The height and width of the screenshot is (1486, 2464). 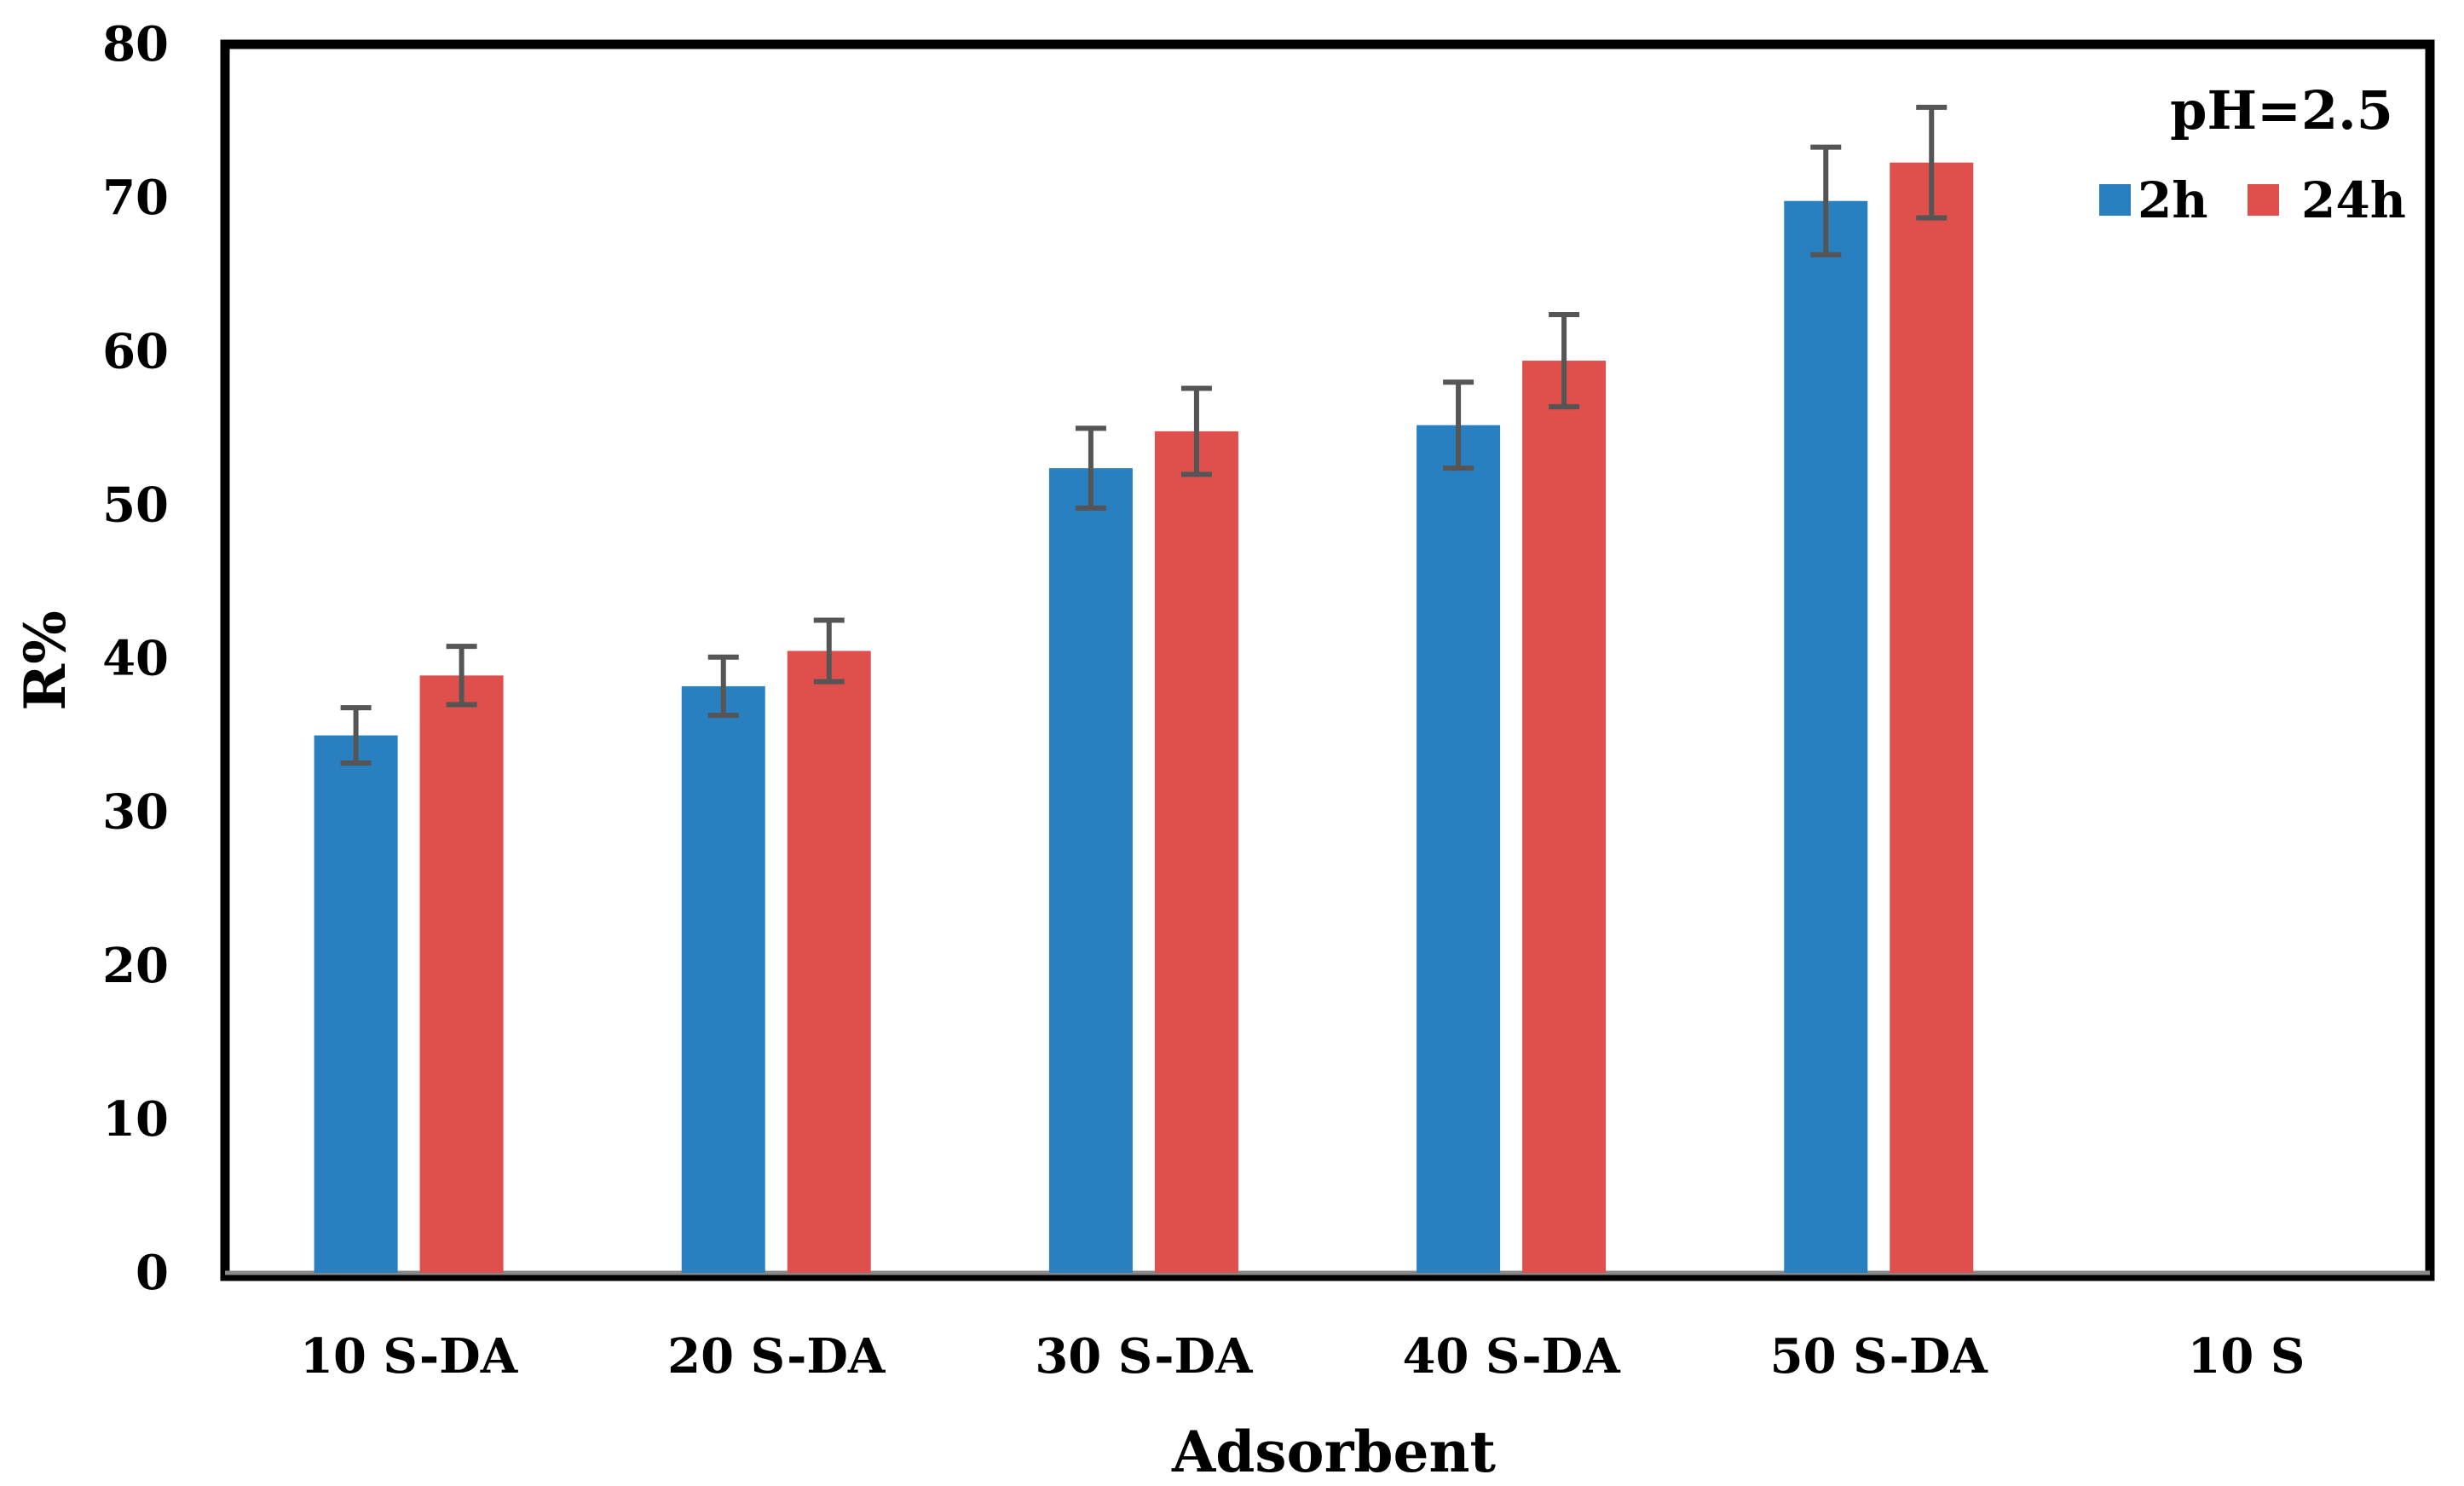 I want to click on error-bar-2h-40-s-da, so click(x=1458, y=425).